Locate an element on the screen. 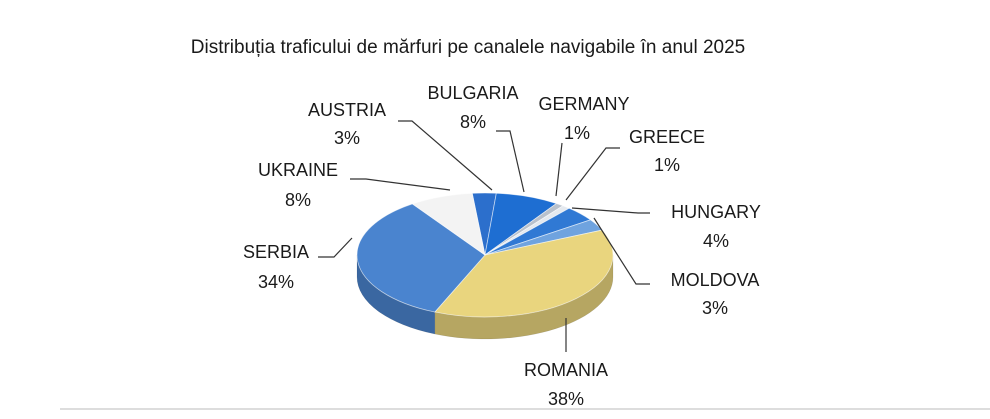  pie is located at coordinates (485, 266).